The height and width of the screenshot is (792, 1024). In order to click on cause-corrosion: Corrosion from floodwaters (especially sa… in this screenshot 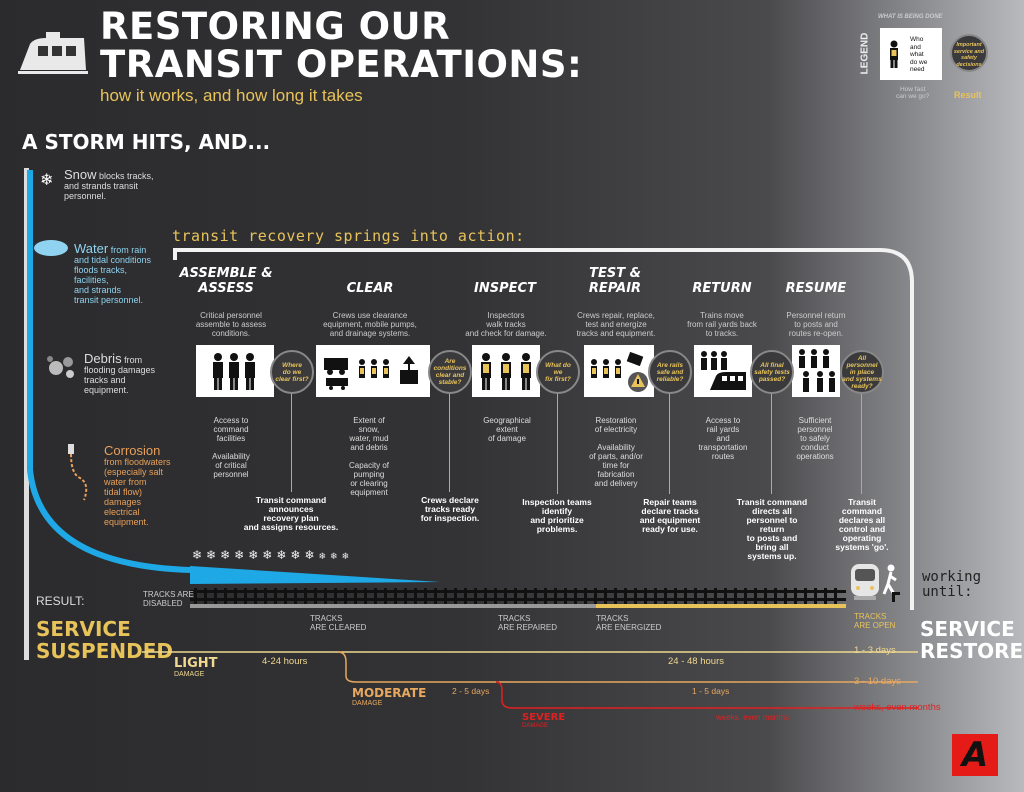, I will do `click(137, 485)`.